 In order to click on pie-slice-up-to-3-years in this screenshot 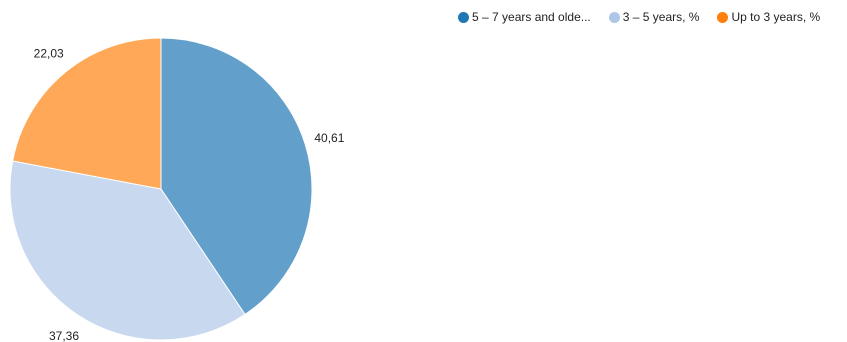, I will do `click(87, 113)`.